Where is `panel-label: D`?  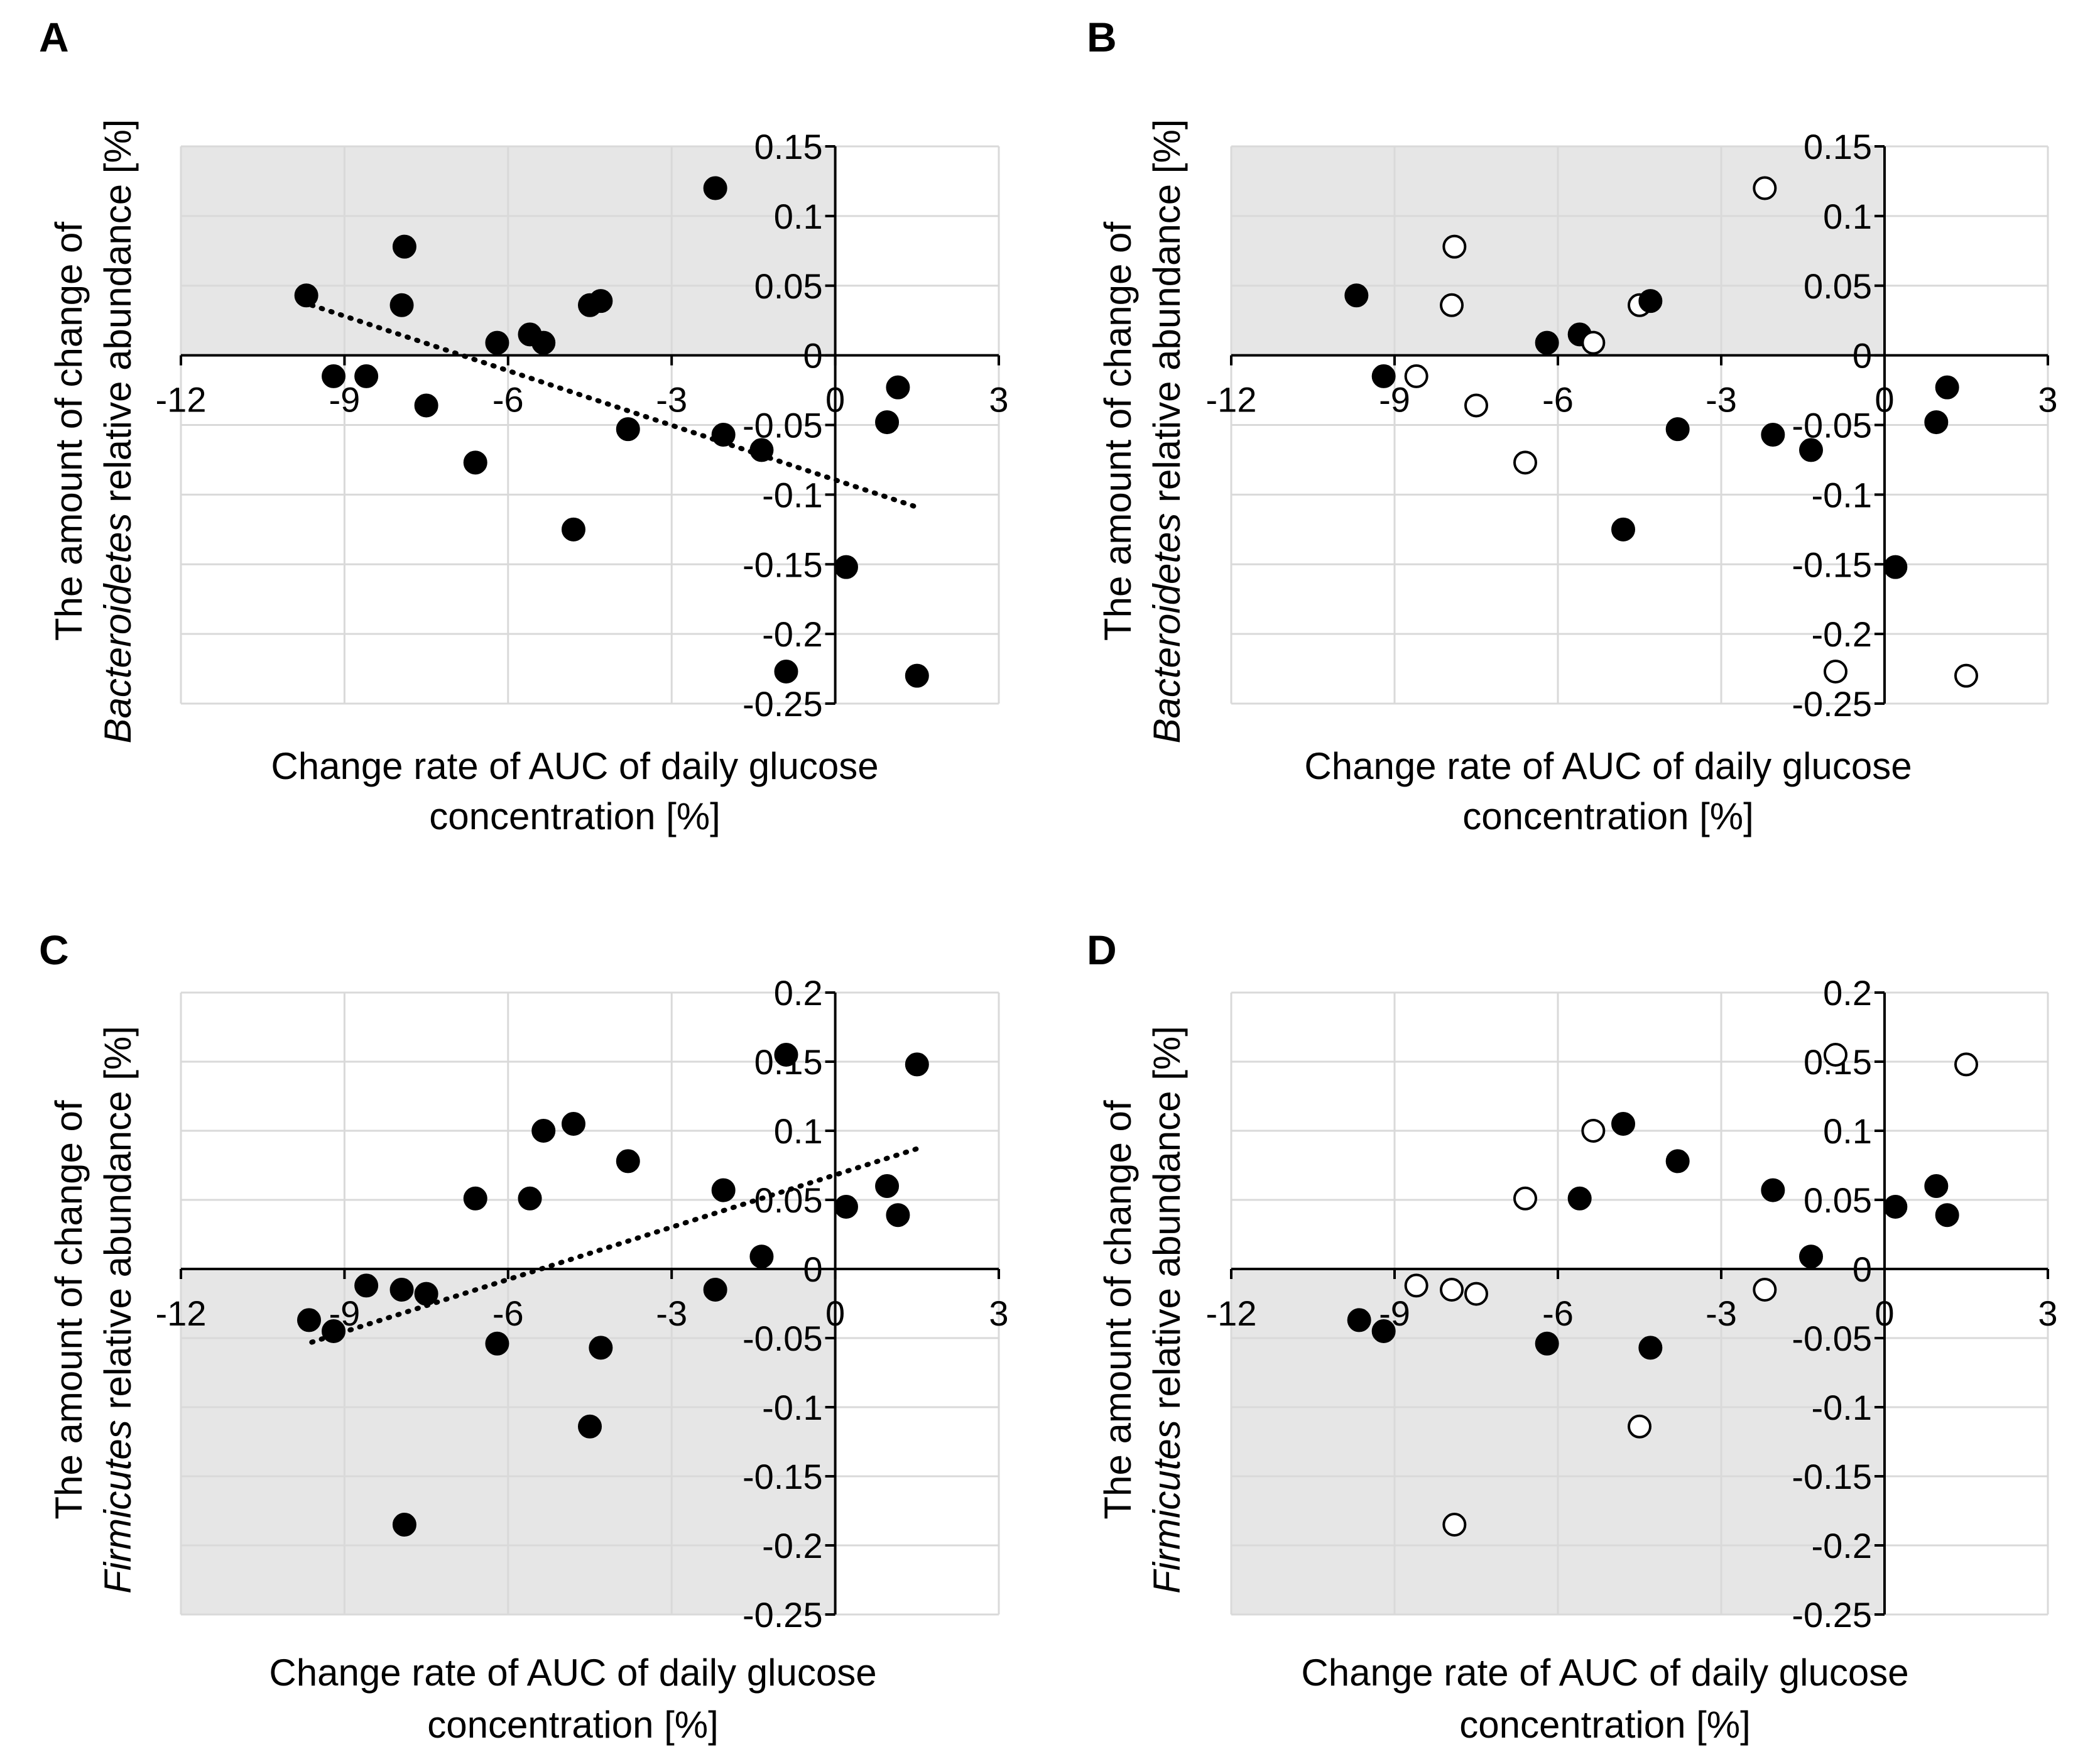
panel-label: D is located at coordinates (1102, 950).